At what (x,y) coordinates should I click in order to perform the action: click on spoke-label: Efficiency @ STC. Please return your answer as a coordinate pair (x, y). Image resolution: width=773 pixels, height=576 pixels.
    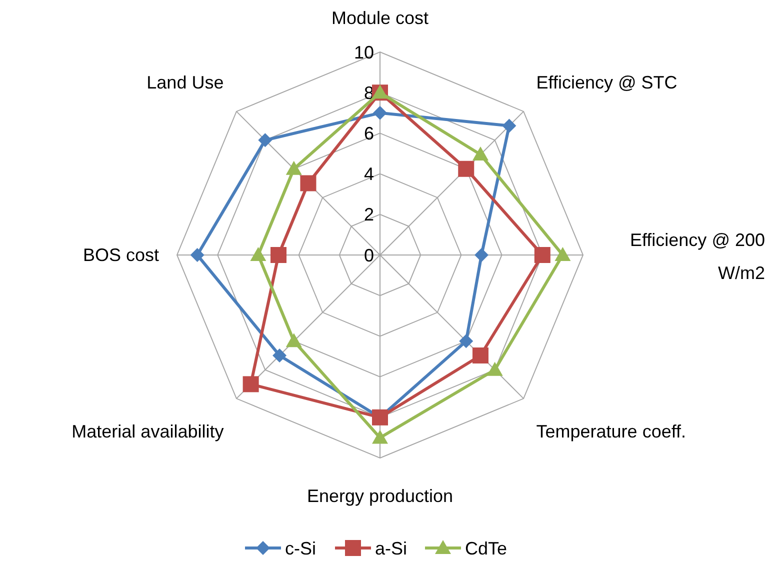
    Looking at the image, I should click on (607, 82).